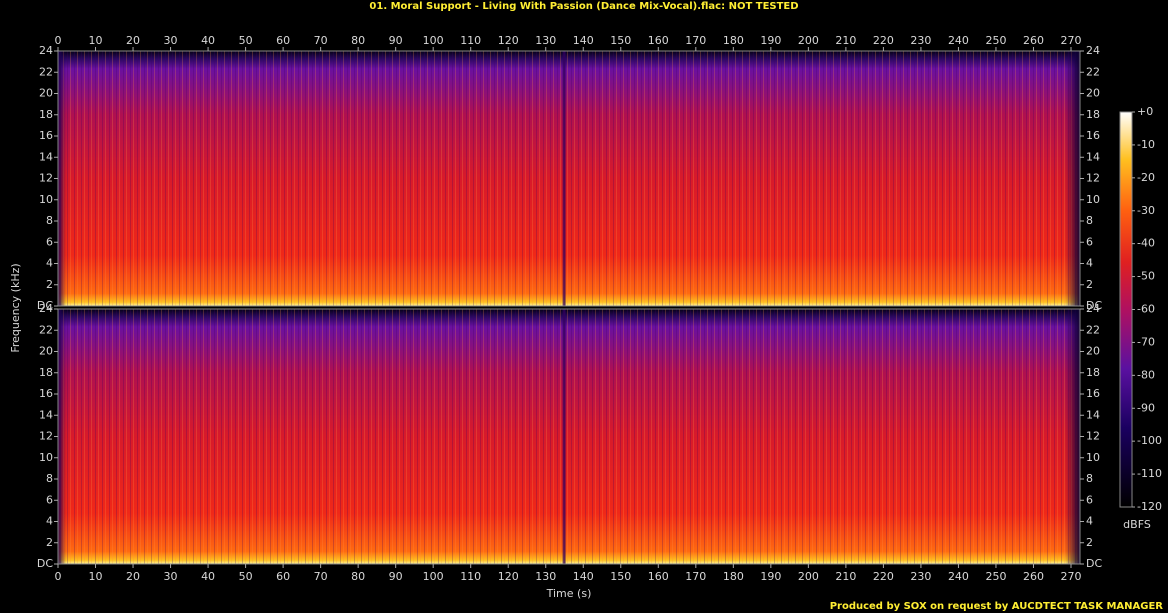  What do you see at coordinates (15, 307) in the screenshot?
I see `y-axis-label: Frequency (kHz)` at bounding box center [15, 307].